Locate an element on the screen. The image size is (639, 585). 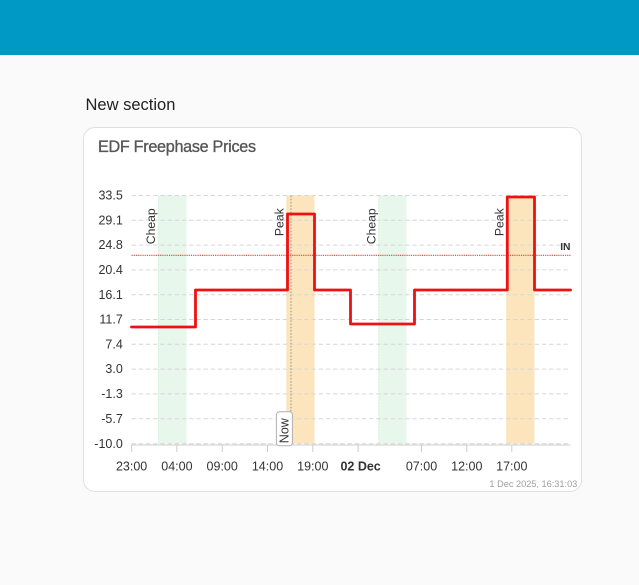
svg-text: 20.4 is located at coordinates (110, 270).